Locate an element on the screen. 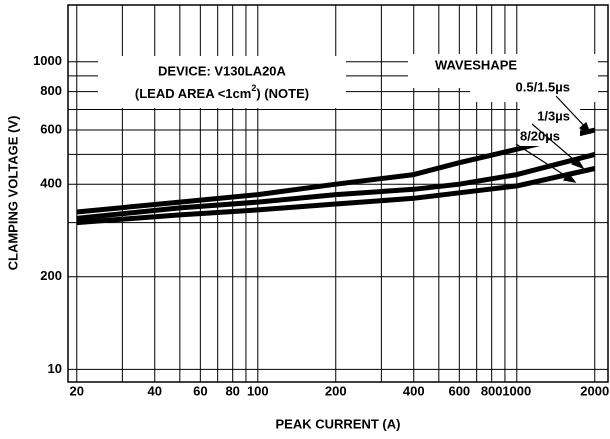 This screenshot has width=610, height=439. x-tick-label: 800 is located at coordinates (492, 390).